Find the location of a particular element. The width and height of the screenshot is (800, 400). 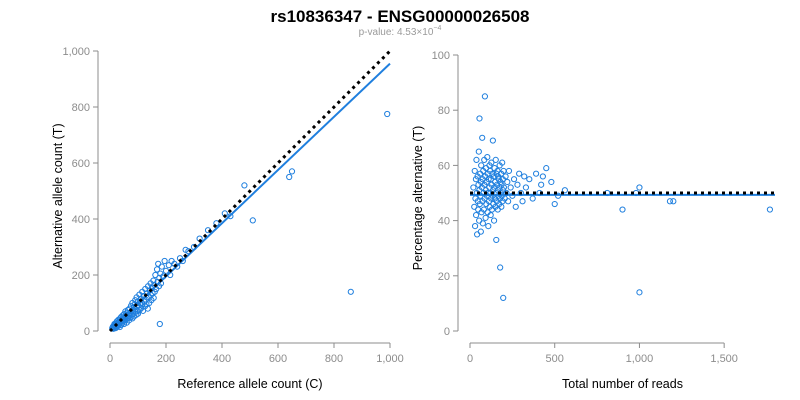

y-tick-label: 80 is located at coordinates (444, 111).